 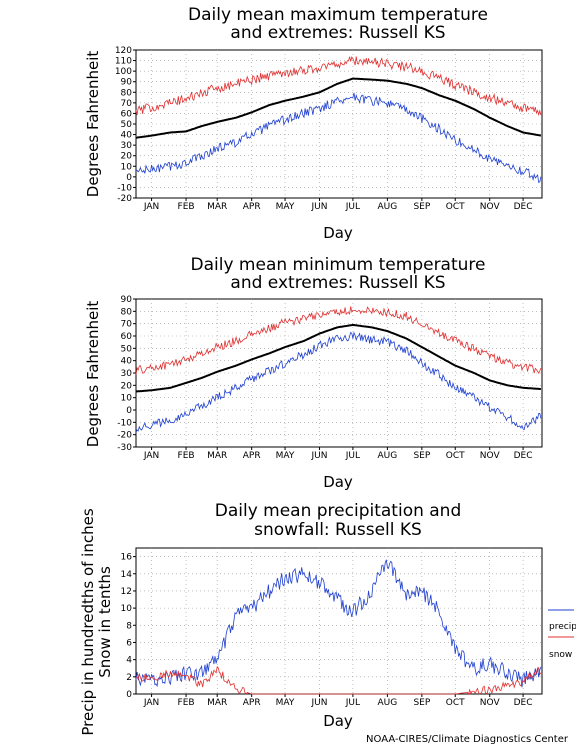 I want to click on y-tick-label: 12, so click(x=126, y=592).